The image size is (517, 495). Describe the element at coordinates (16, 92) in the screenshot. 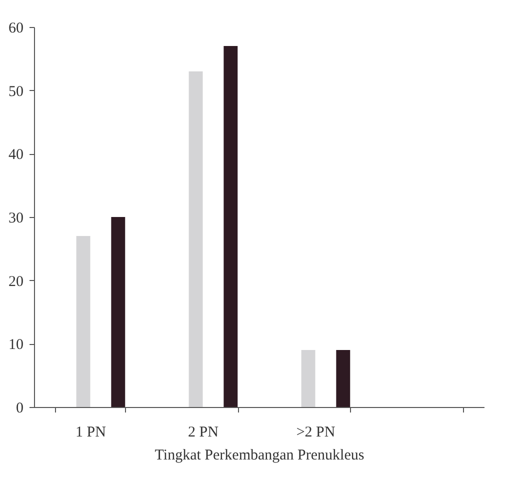

I see `y-tick-label: 50` at that location.